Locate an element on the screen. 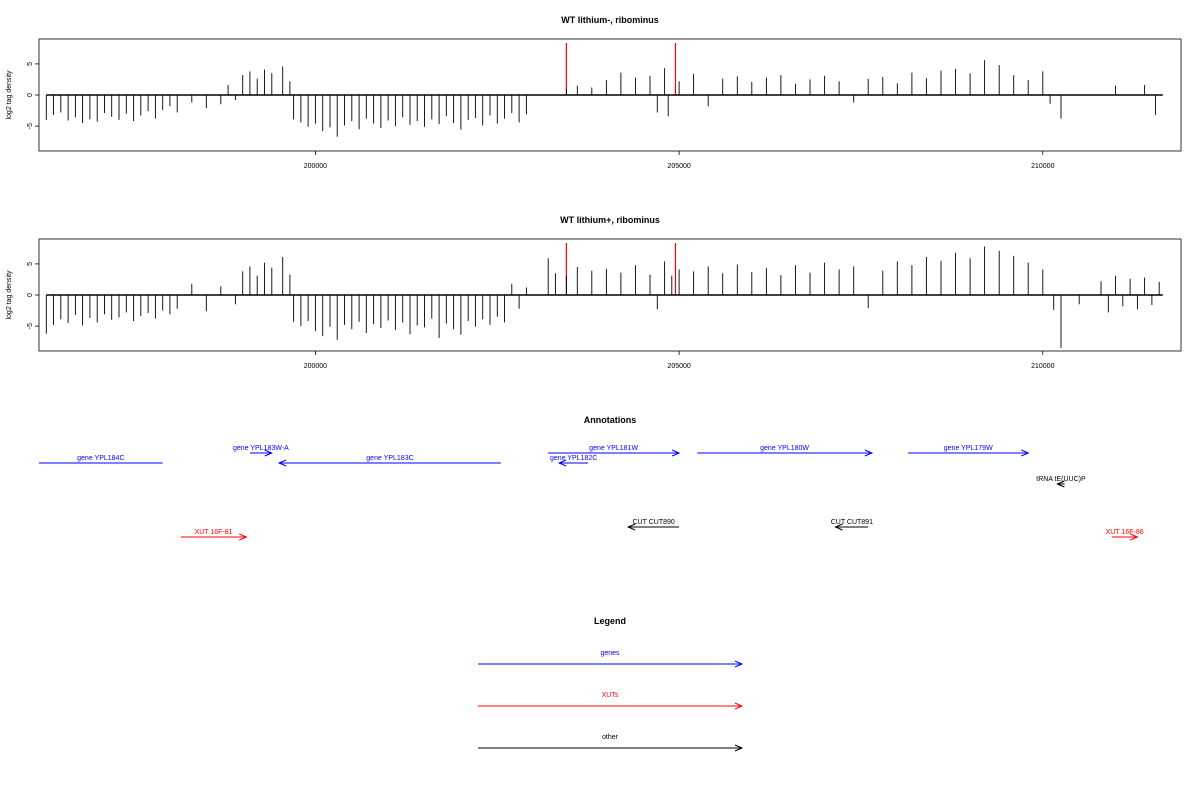 The height and width of the screenshot is (800, 1200). feature-label: CUT CUT890 is located at coordinates (654, 522).